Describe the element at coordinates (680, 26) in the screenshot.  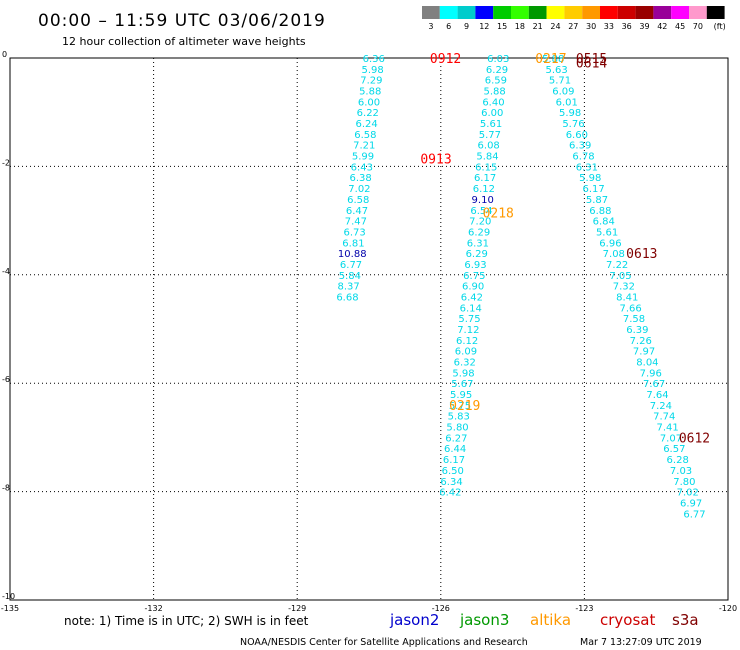
I see `scale-label: 45` at that location.